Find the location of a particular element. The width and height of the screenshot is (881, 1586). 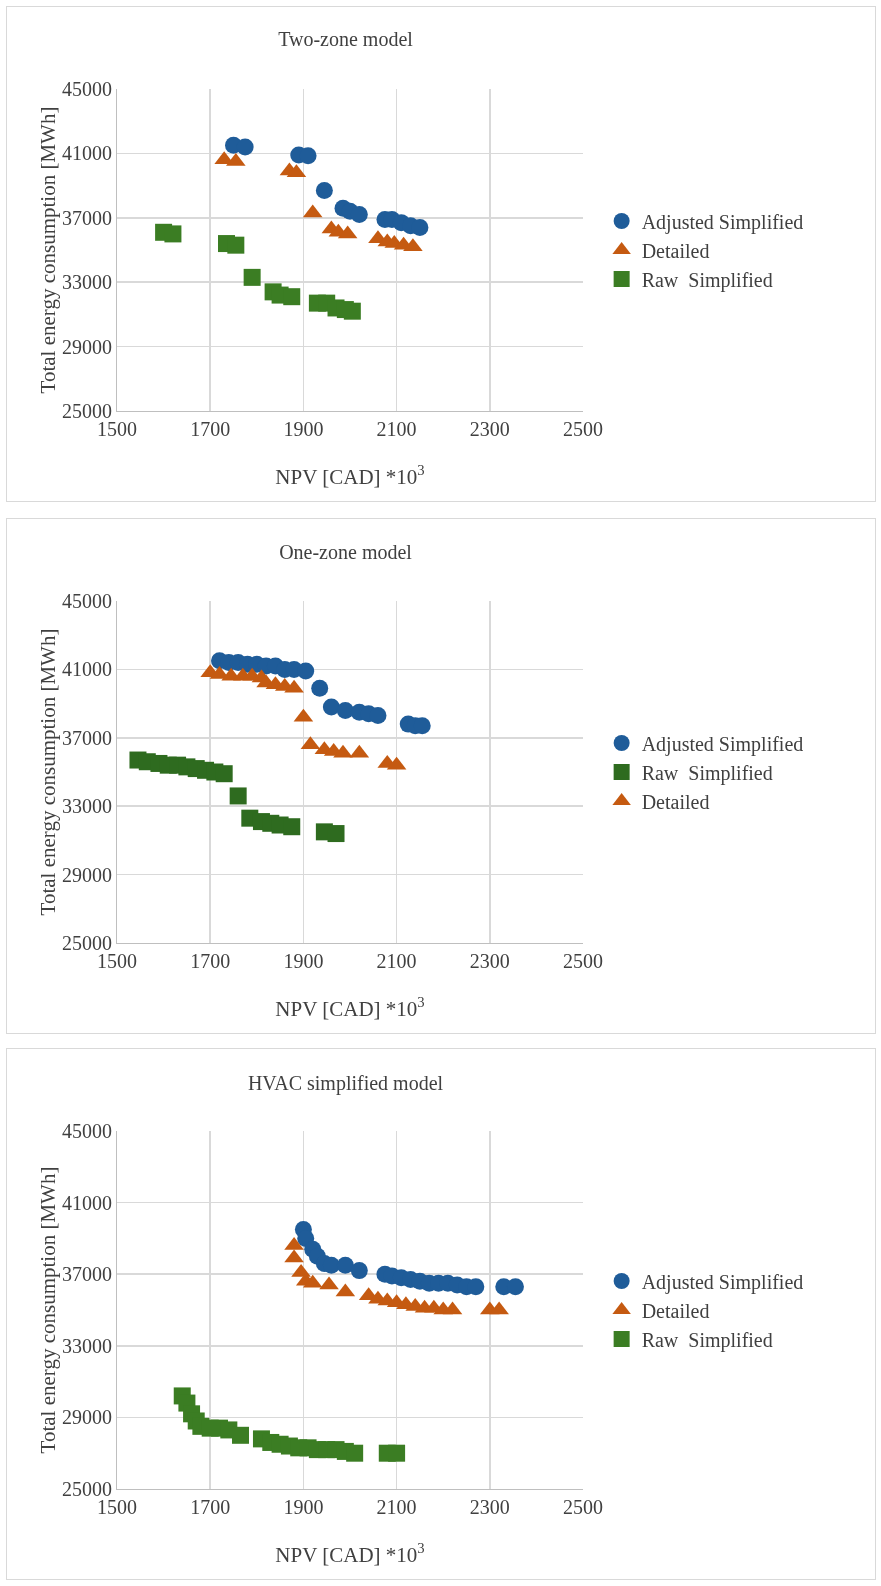

chart-title: HVAC simplified model is located at coordinates (345, 1083).